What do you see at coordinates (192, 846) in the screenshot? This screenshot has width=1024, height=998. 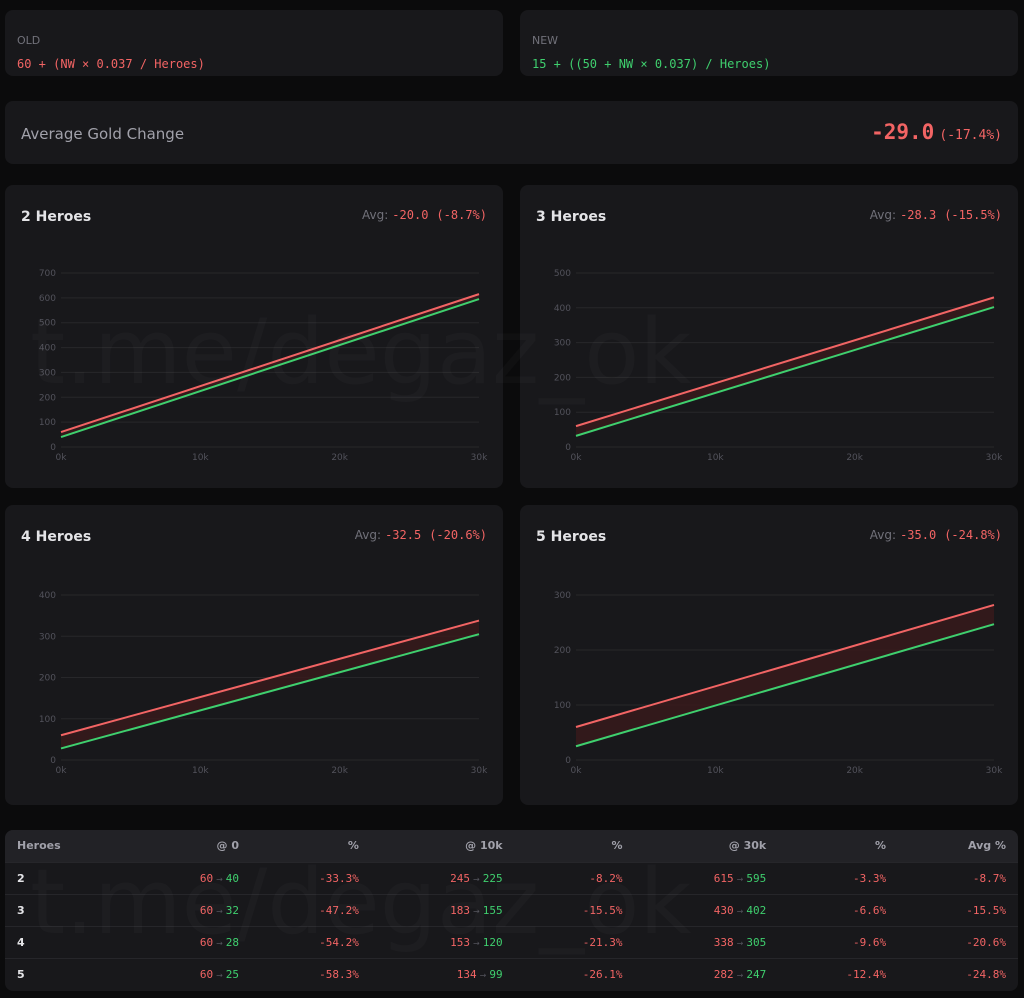 I see `column-header: @ 0` at bounding box center [192, 846].